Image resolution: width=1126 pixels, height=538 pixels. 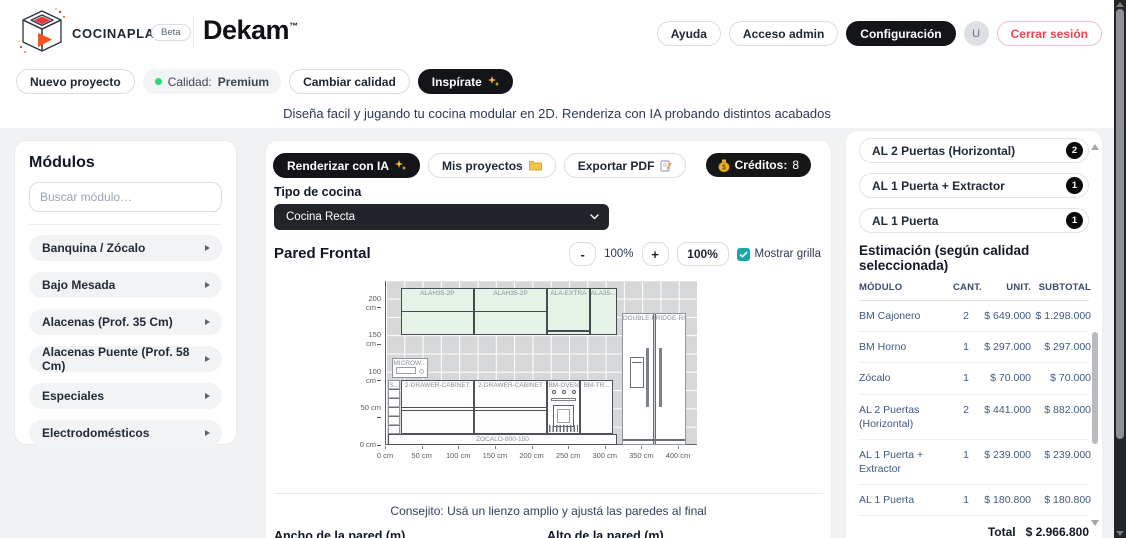 I want to click on count-badge: 1, so click(x=1074, y=220).